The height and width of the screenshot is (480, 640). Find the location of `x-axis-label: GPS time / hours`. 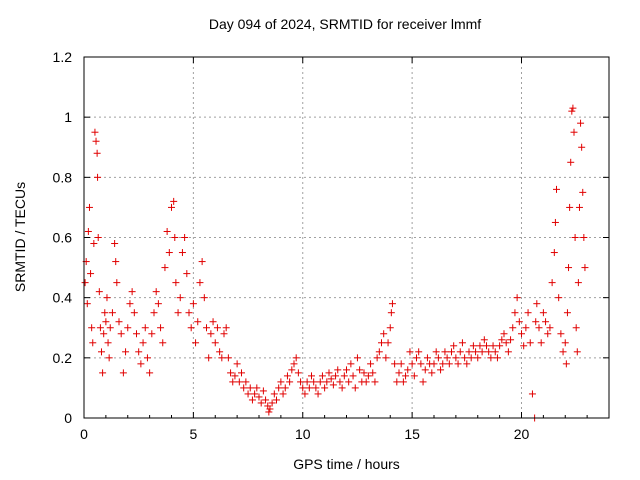

x-axis-label: GPS time / hours is located at coordinates (346, 464).